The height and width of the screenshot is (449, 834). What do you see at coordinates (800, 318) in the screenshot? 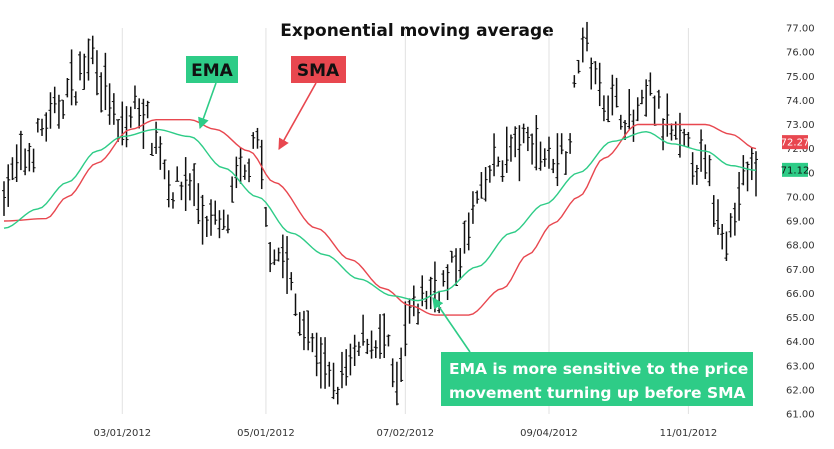
I see `y-tick-label: 65.00` at bounding box center [800, 318].